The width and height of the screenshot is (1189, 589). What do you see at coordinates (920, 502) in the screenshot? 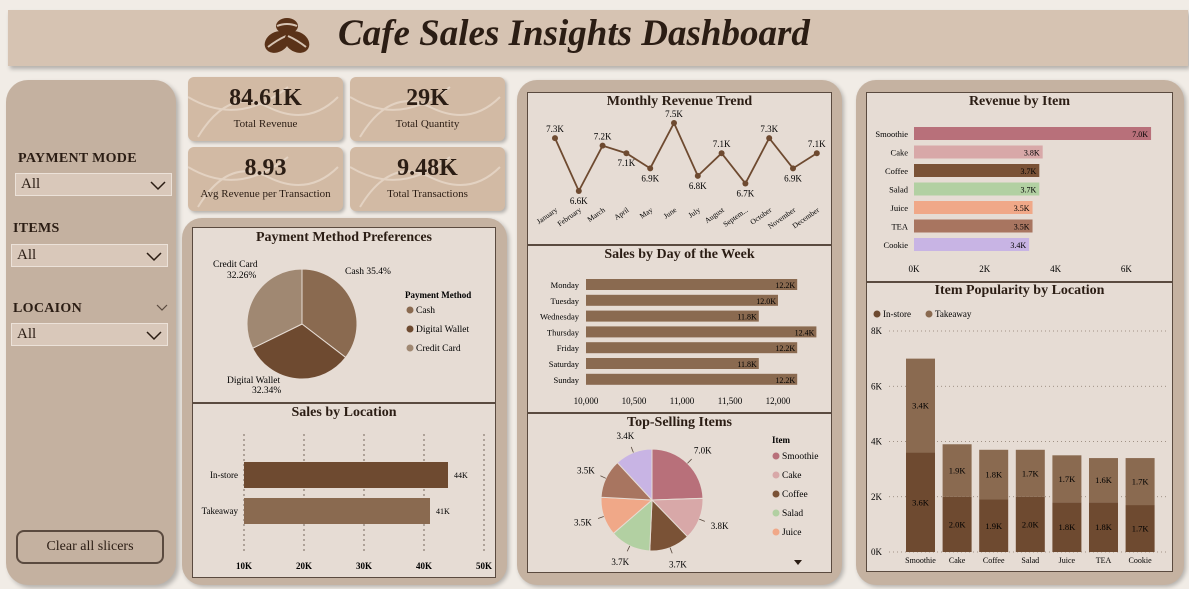
I see `bar-in-store-smoothie` at bounding box center [920, 502].